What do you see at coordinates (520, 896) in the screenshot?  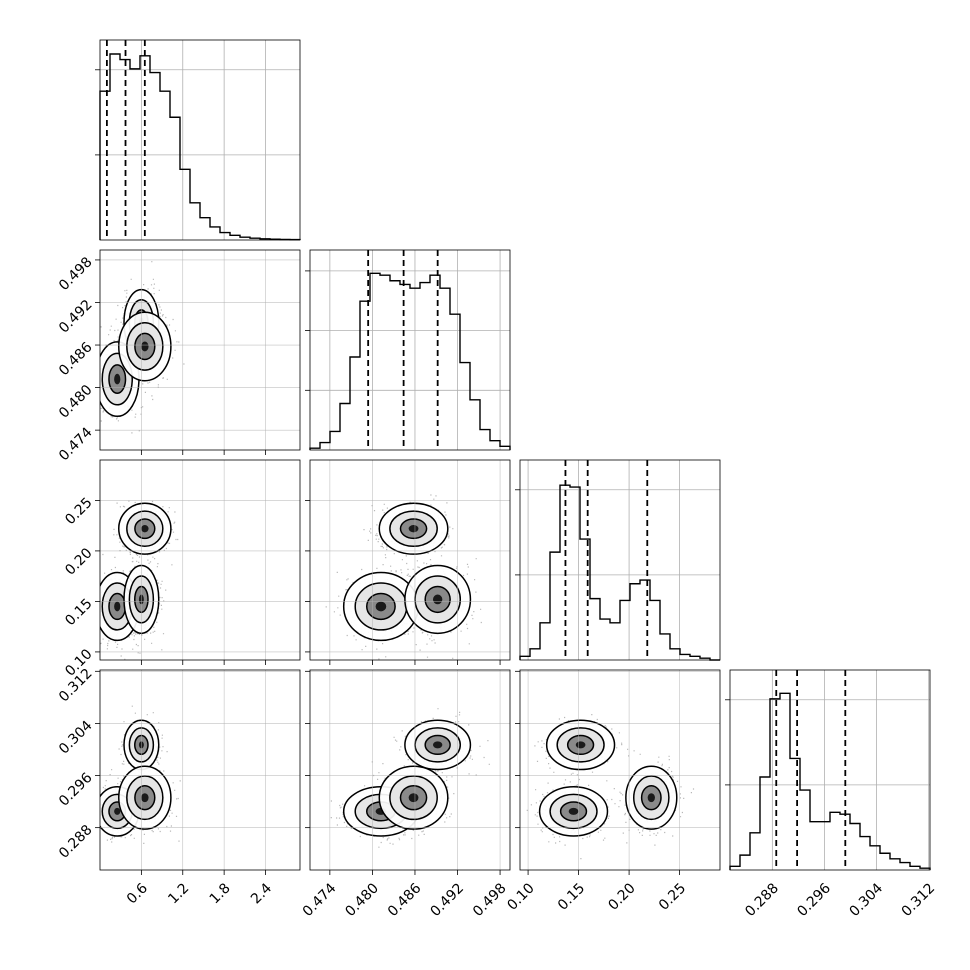 I see `x-tick-label-3-0: 0.10` at bounding box center [520, 896].